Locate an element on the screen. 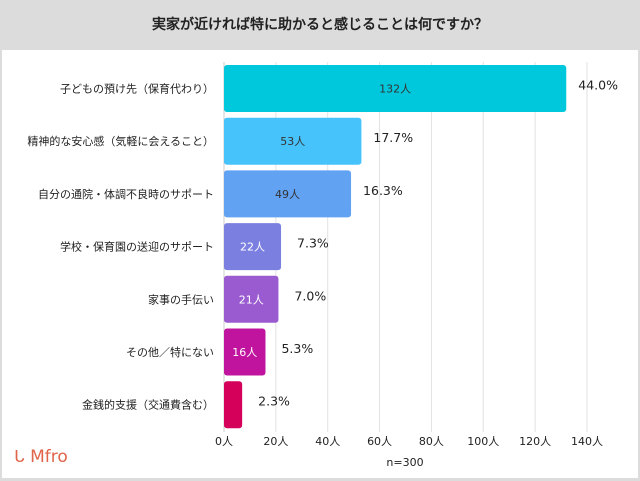 This screenshot has width=640, height=481. percent-label: 7.0% is located at coordinates (310, 295).